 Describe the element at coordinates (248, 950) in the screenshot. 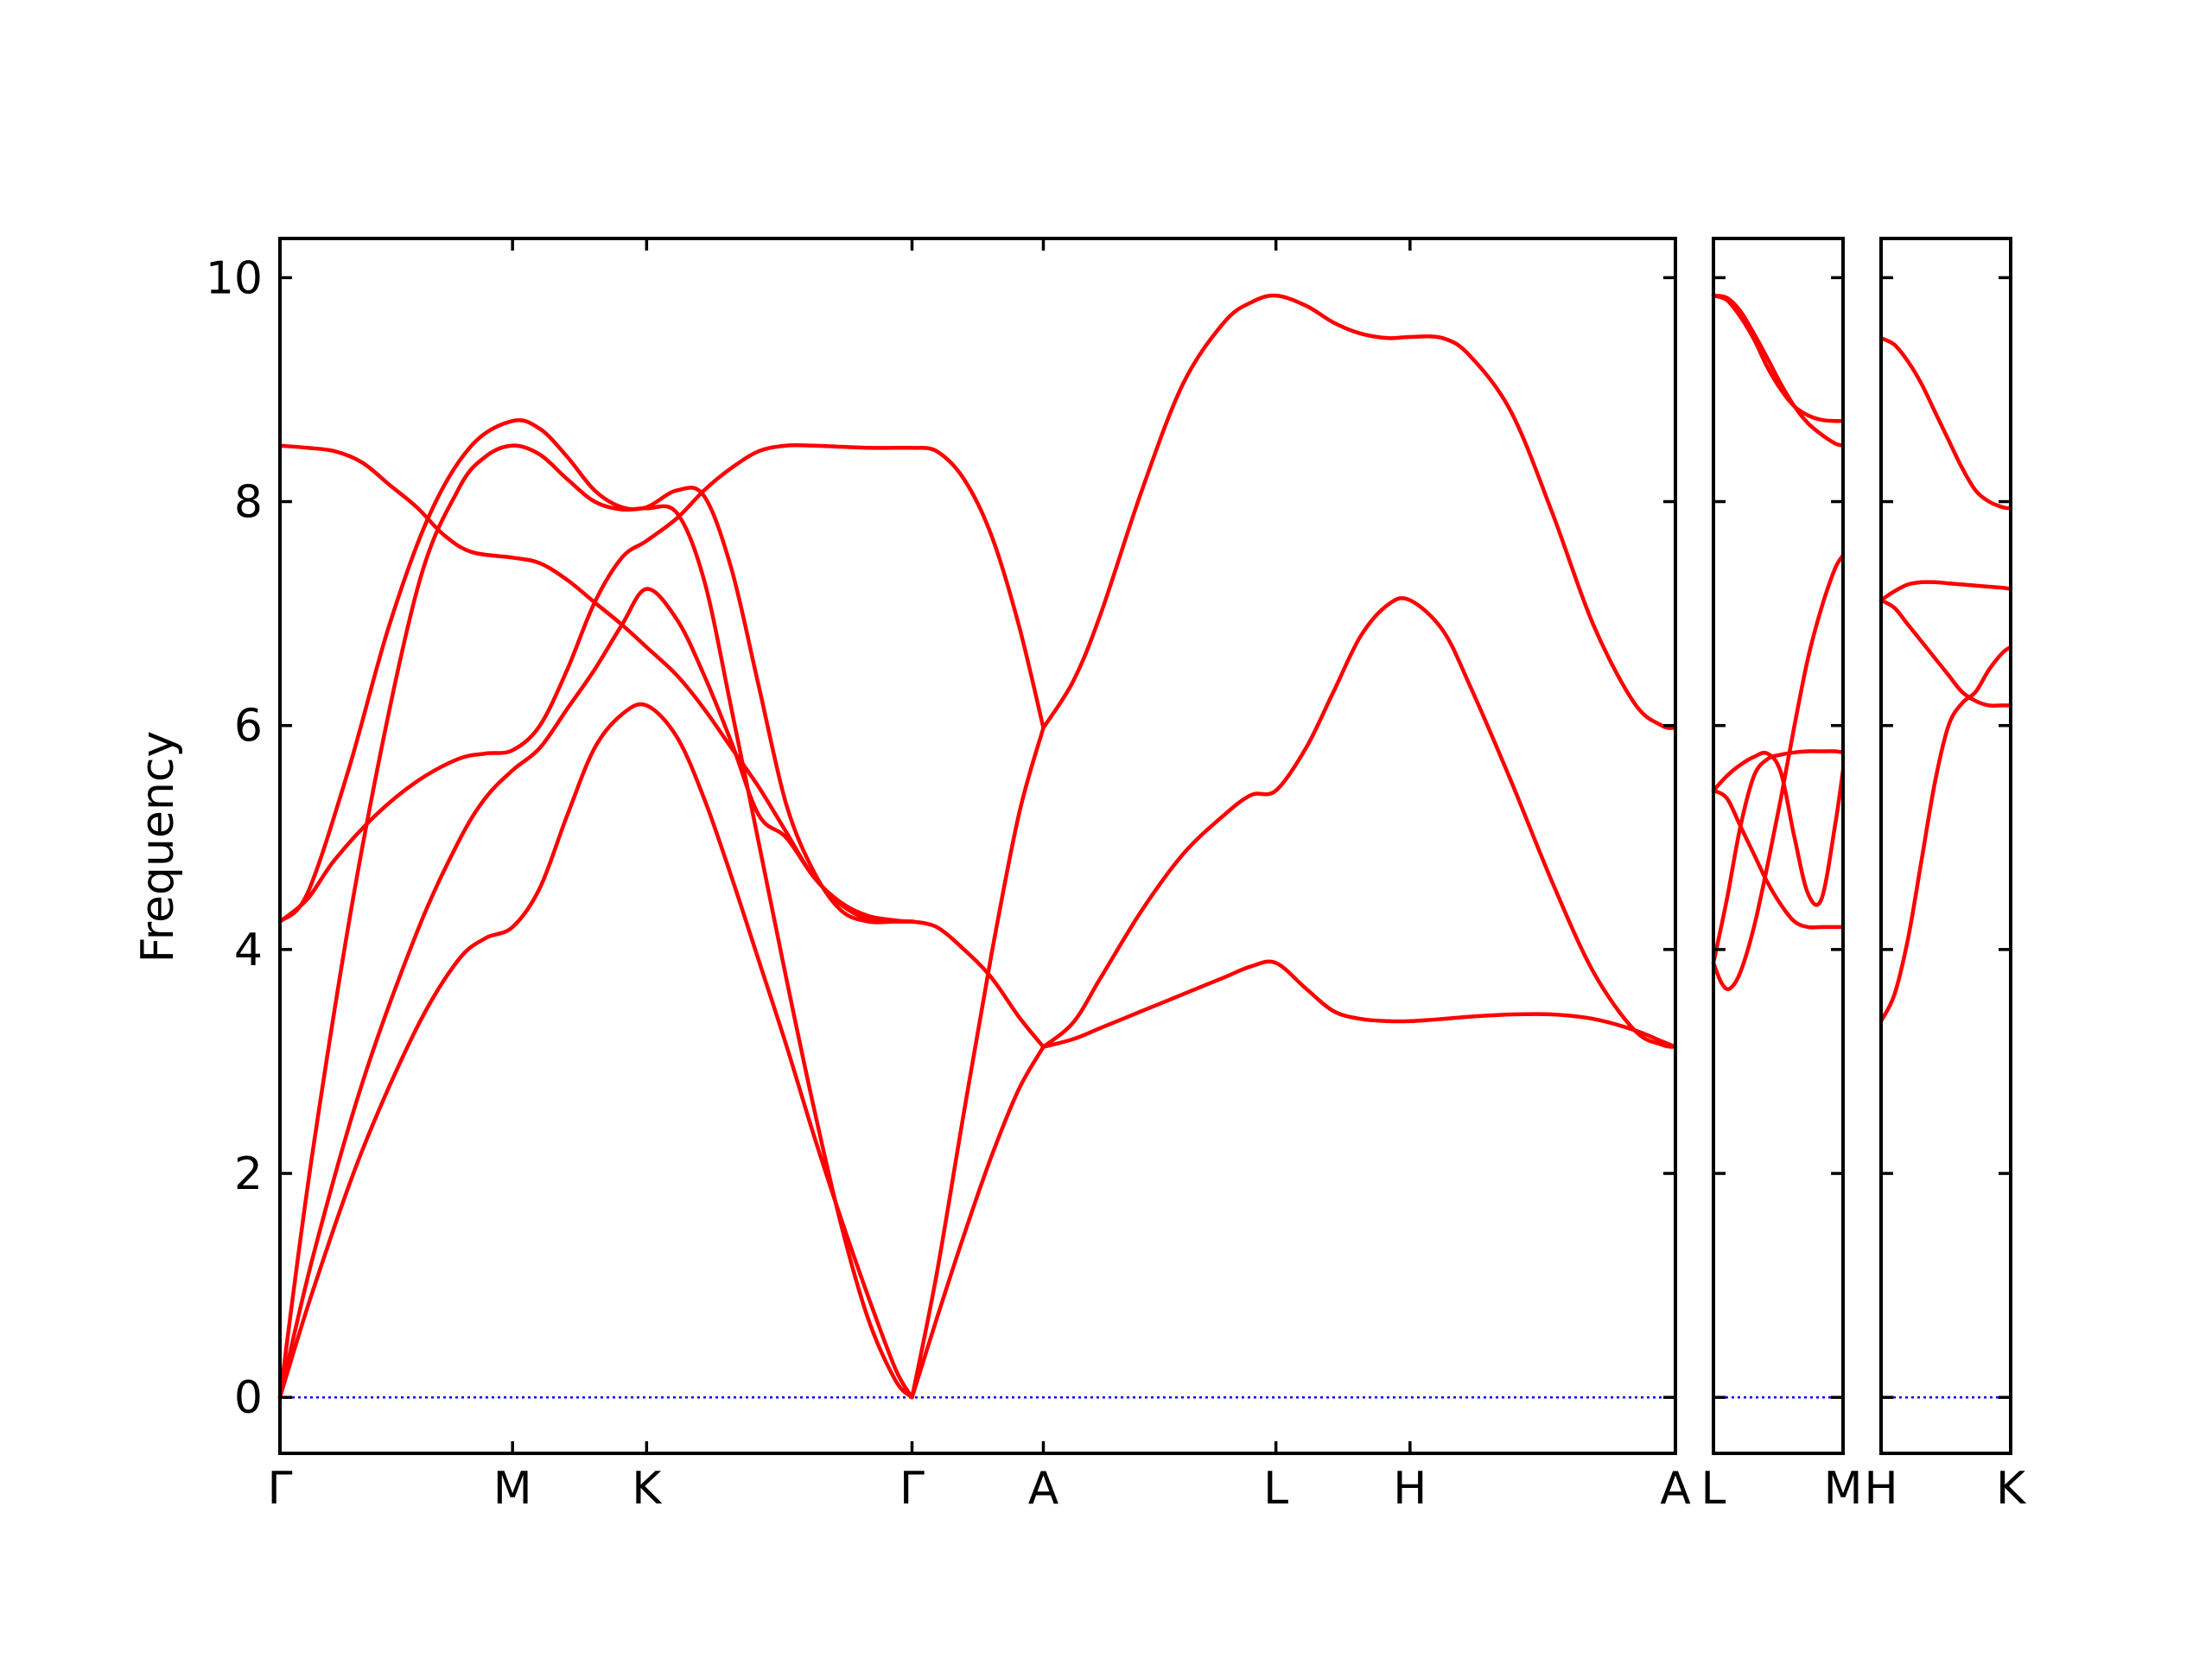

I see `y-tick-label: 4` at that location.